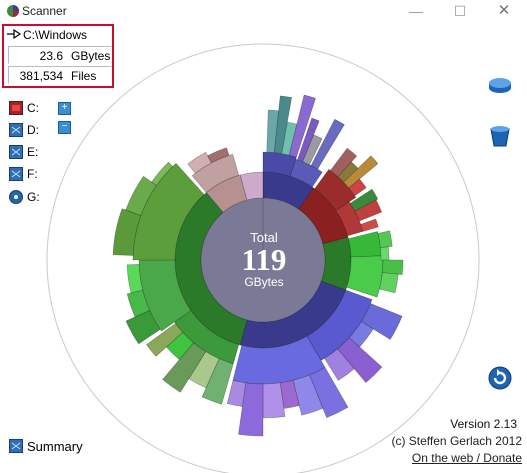 The width and height of the screenshot is (527, 473). What do you see at coordinates (51, 56) in the screenshot?
I see `size-value: 23.6` at bounding box center [51, 56].